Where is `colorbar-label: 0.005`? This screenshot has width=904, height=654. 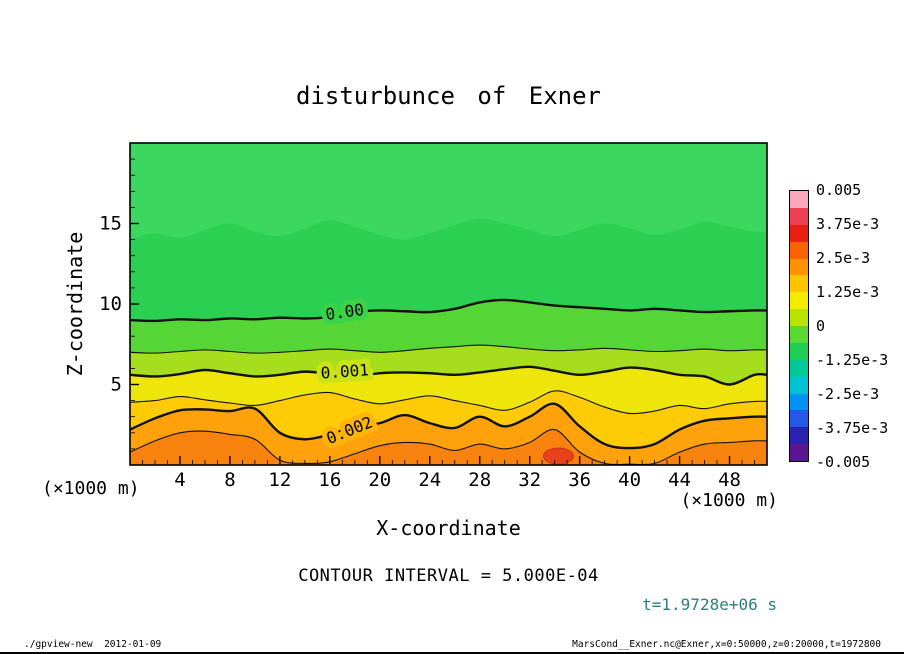 colorbar-label: 0.005 is located at coordinates (839, 190).